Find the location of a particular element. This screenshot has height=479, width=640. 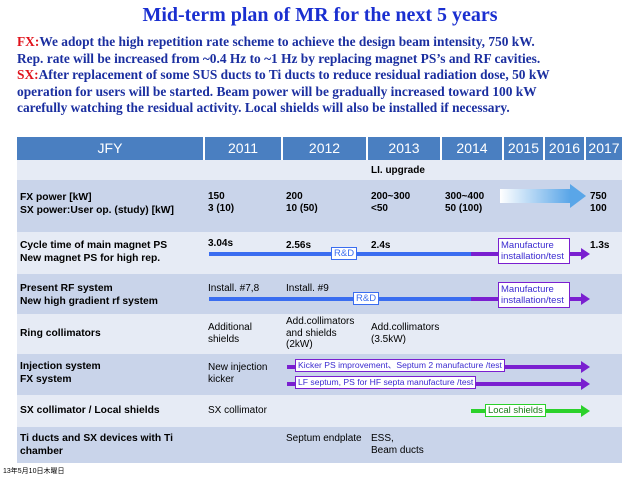

cycle-rd-box: R&D is located at coordinates (344, 253).